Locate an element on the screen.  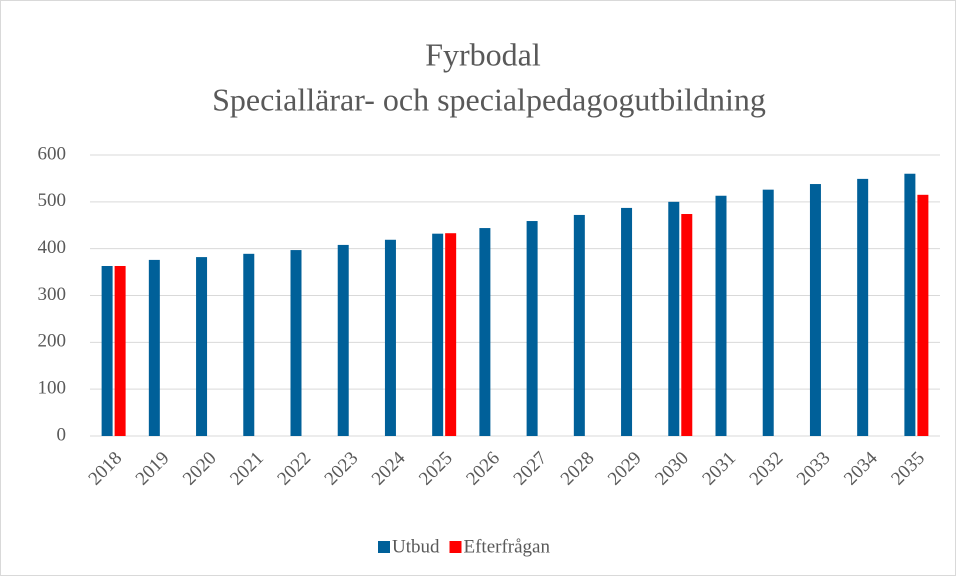
y-tick-label: 500 is located at coordinates (52, 200).